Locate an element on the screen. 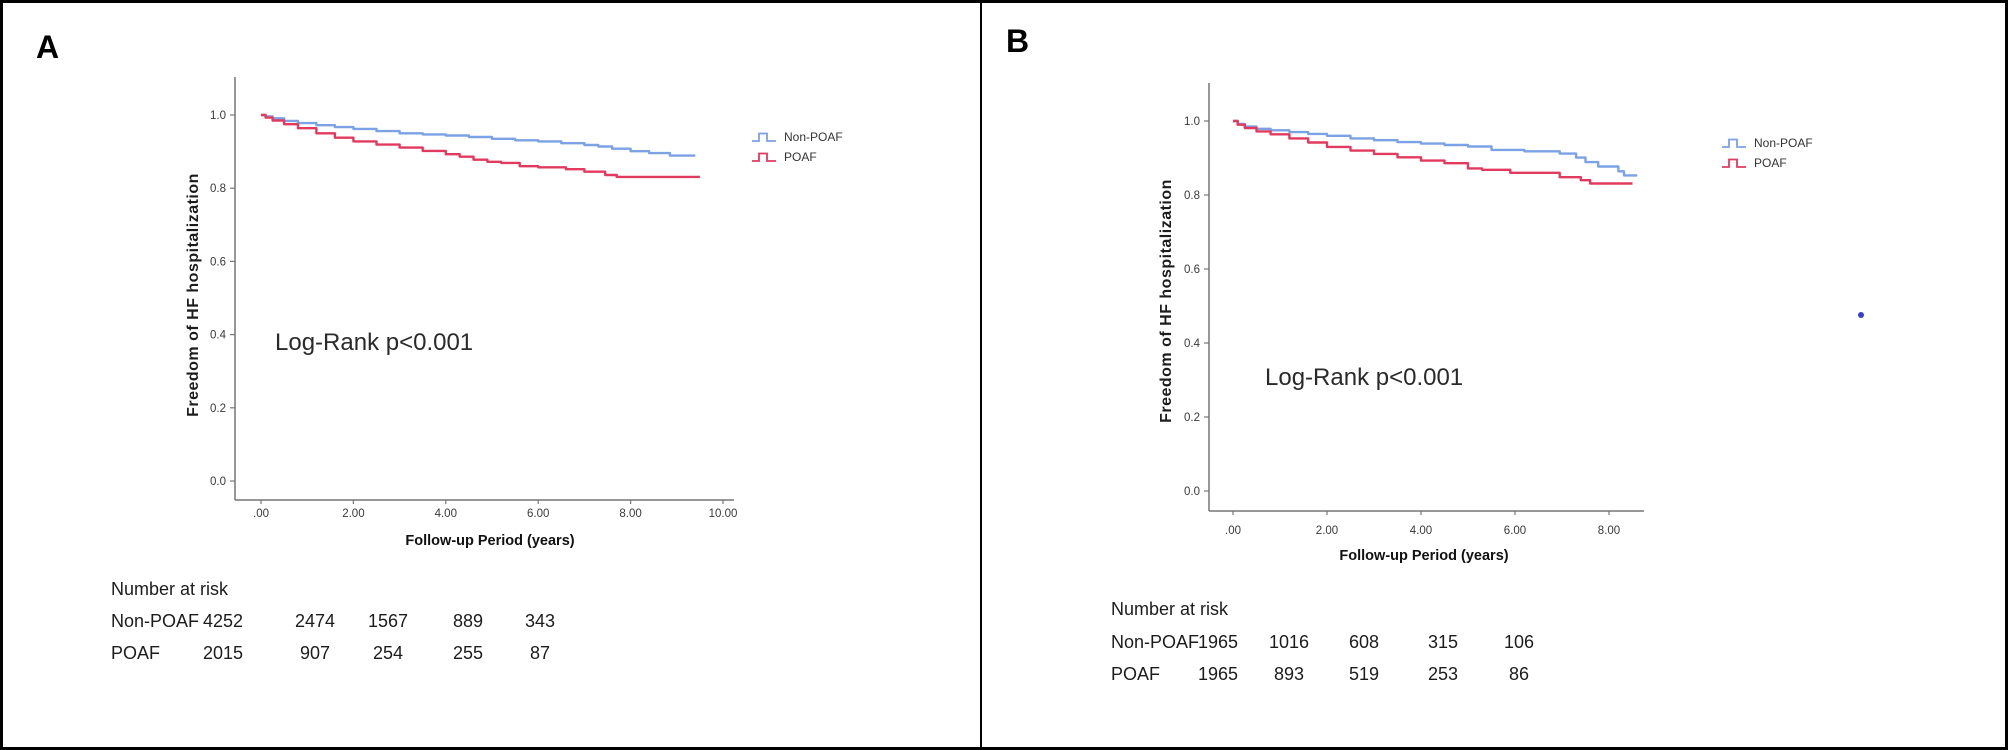 The height and width of the screenshot is (750, 2008). risk-value: 893 is located at coordinates (1289, 674).